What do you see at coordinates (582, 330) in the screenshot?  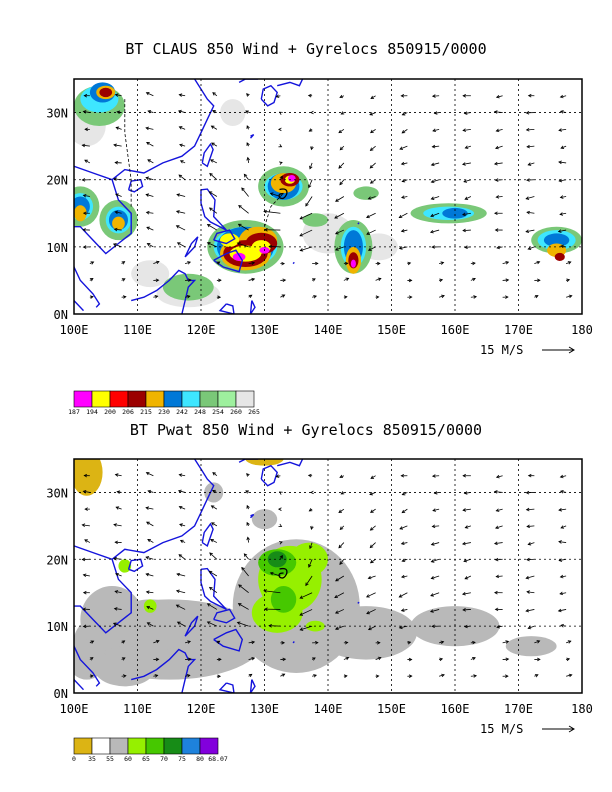 I see `x-tick-label: 180` at bounding box center [582, 330].